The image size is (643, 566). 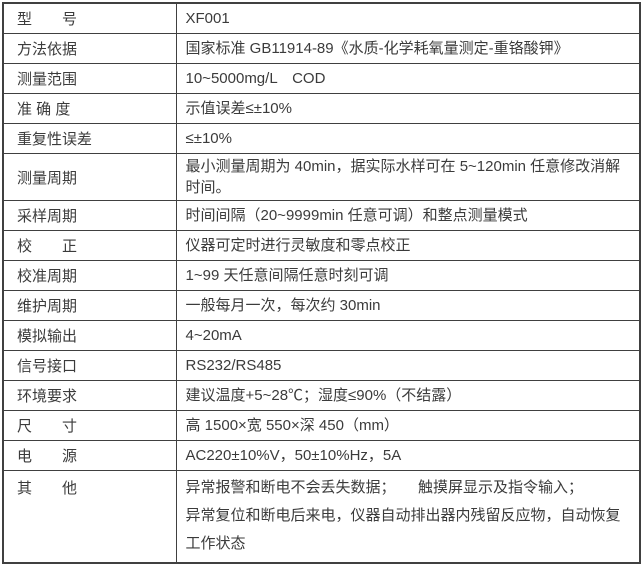 I want to click on table-row: 准 确 度示值误差≤±10%, so click(x=321, y=108).